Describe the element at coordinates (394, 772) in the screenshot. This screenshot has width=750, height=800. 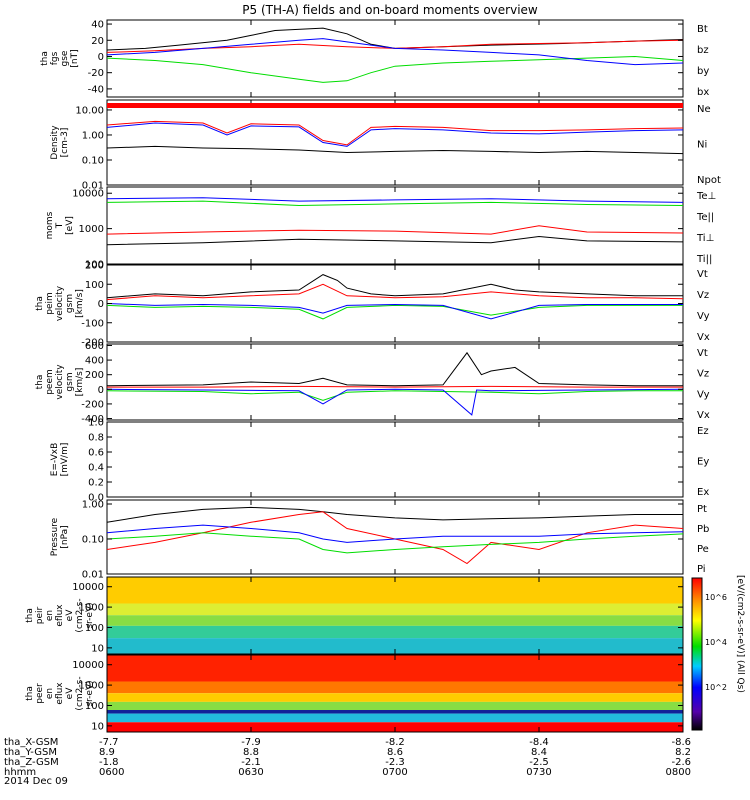
I see `ephemeris-value: 0700` at that location.